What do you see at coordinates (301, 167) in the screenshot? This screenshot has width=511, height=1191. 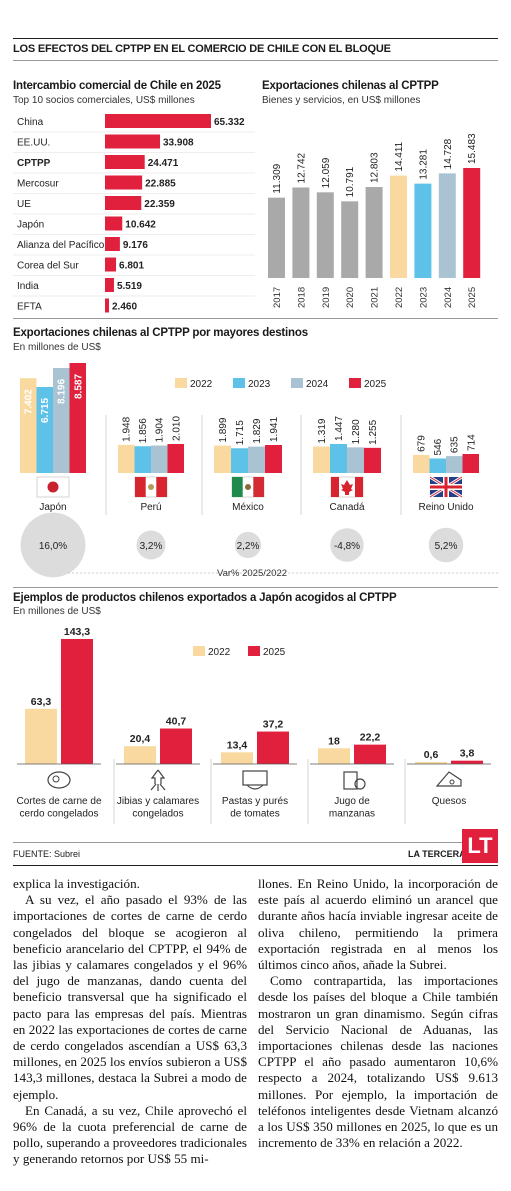 I see `value-label: 12.742` at bounding box center [301, 167].